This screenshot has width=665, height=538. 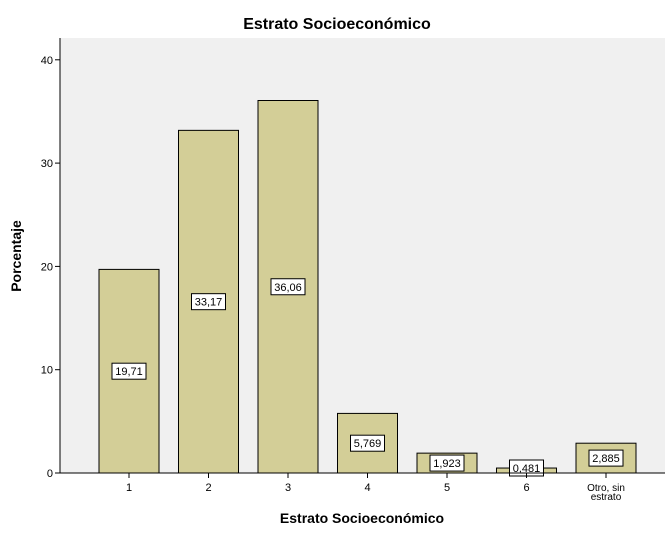 What do you see at coordinates (47, 267) in the screenshot?
I see `y-tick-label: 20` at bounding box center [47, 267].